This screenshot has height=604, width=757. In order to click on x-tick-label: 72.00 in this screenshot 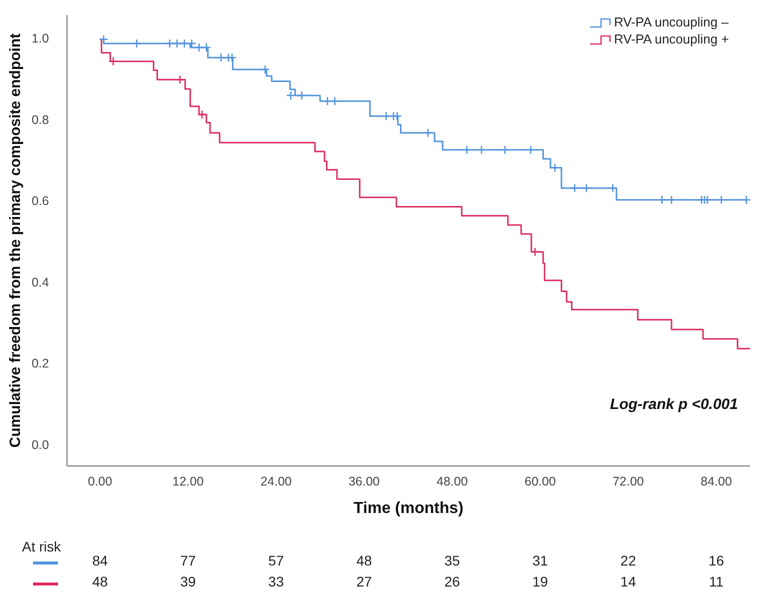, I will do `click(628, 481)`.